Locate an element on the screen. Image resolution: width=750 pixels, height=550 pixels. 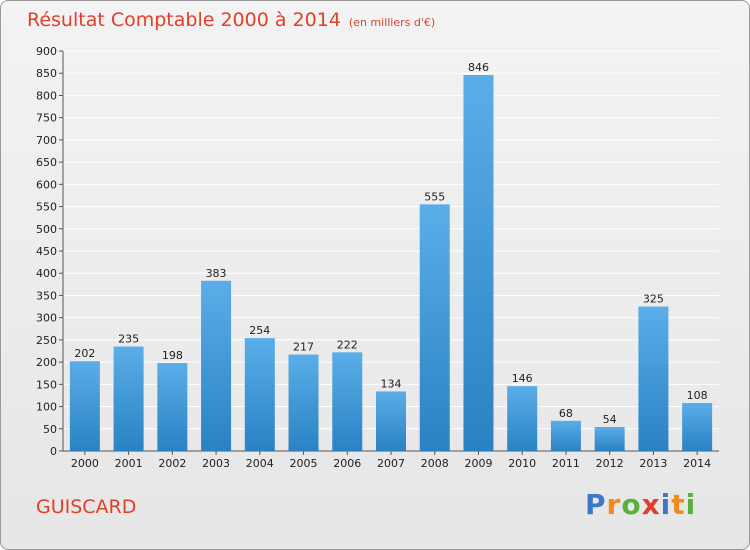
y-tick-label: 550 is located at coordinates (46, 207).